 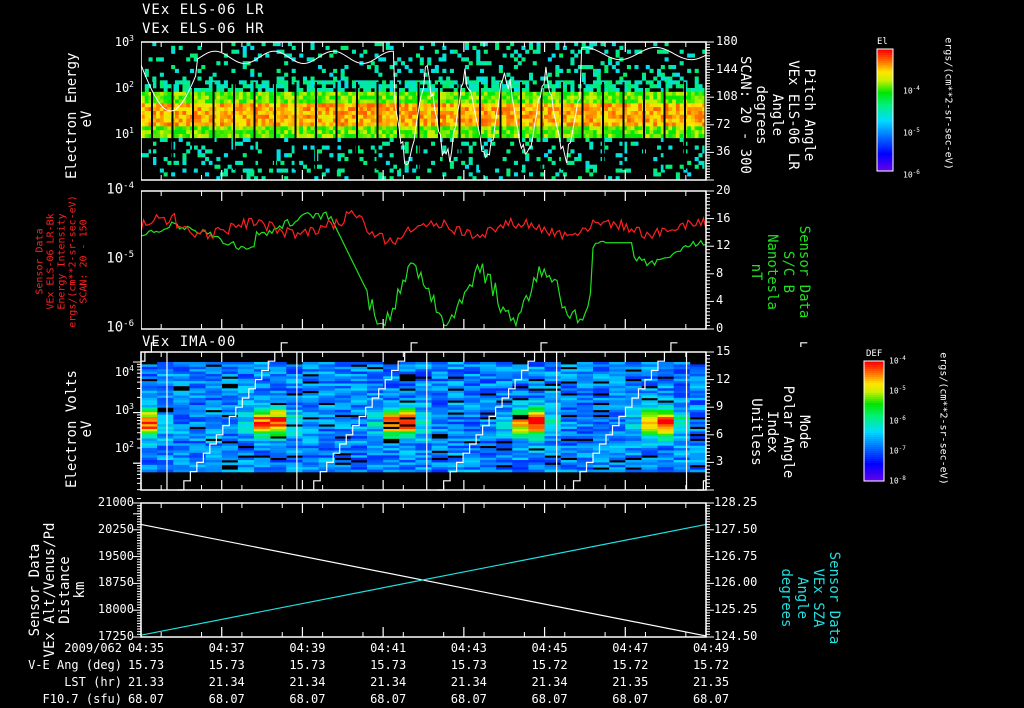 I want to click on rlabel-line: degrees, so click(x=761, y=115).